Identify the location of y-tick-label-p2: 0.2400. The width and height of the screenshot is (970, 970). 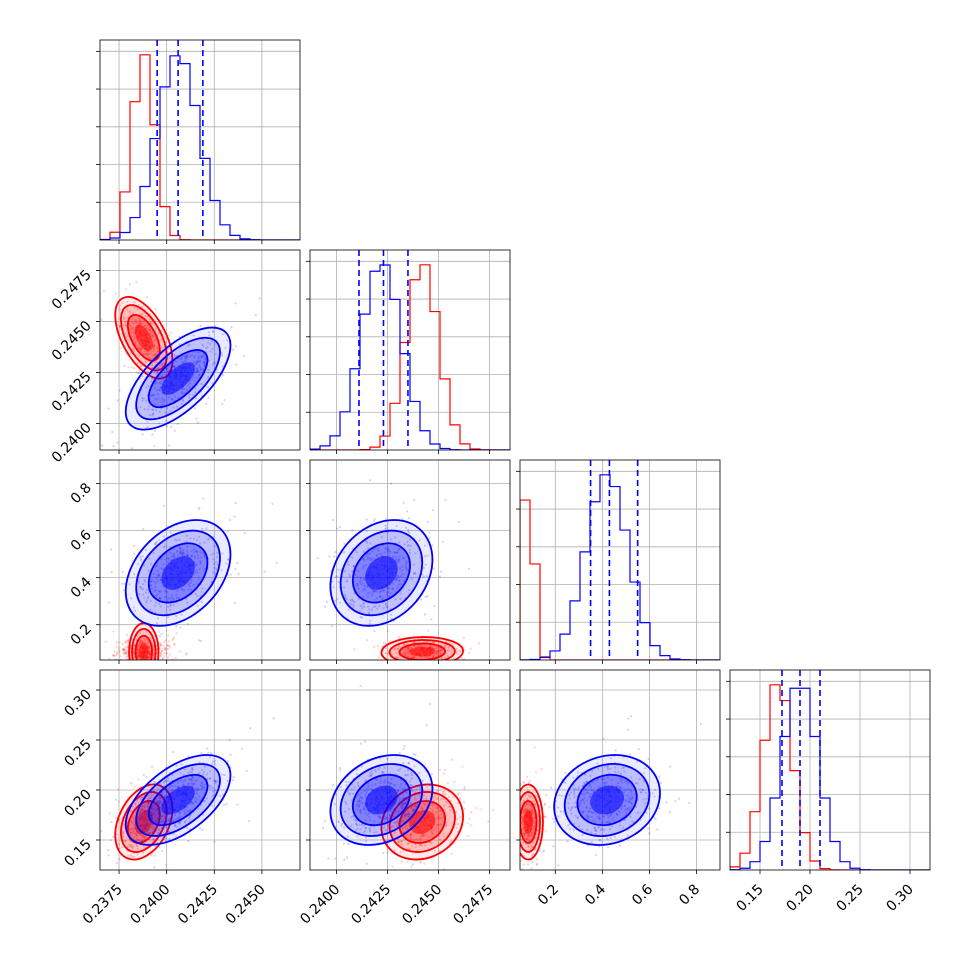
(72, 443).